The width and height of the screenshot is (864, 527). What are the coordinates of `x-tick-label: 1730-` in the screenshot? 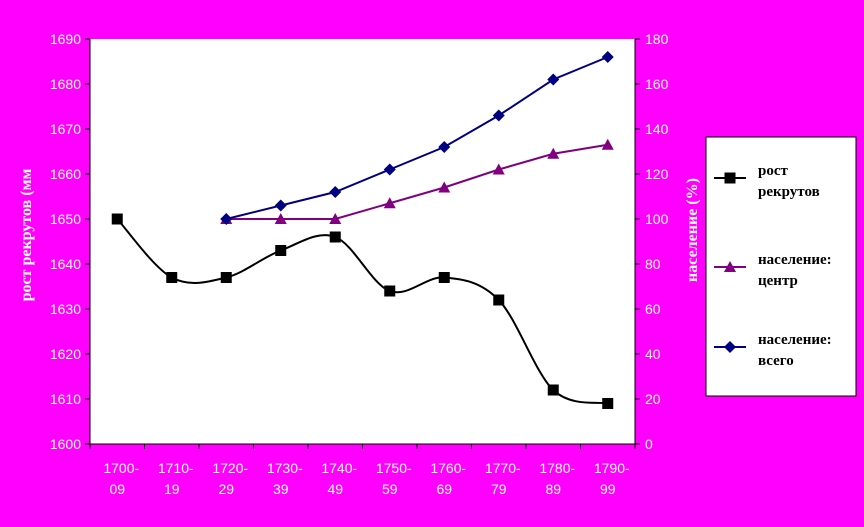 It's located at (285, 468).